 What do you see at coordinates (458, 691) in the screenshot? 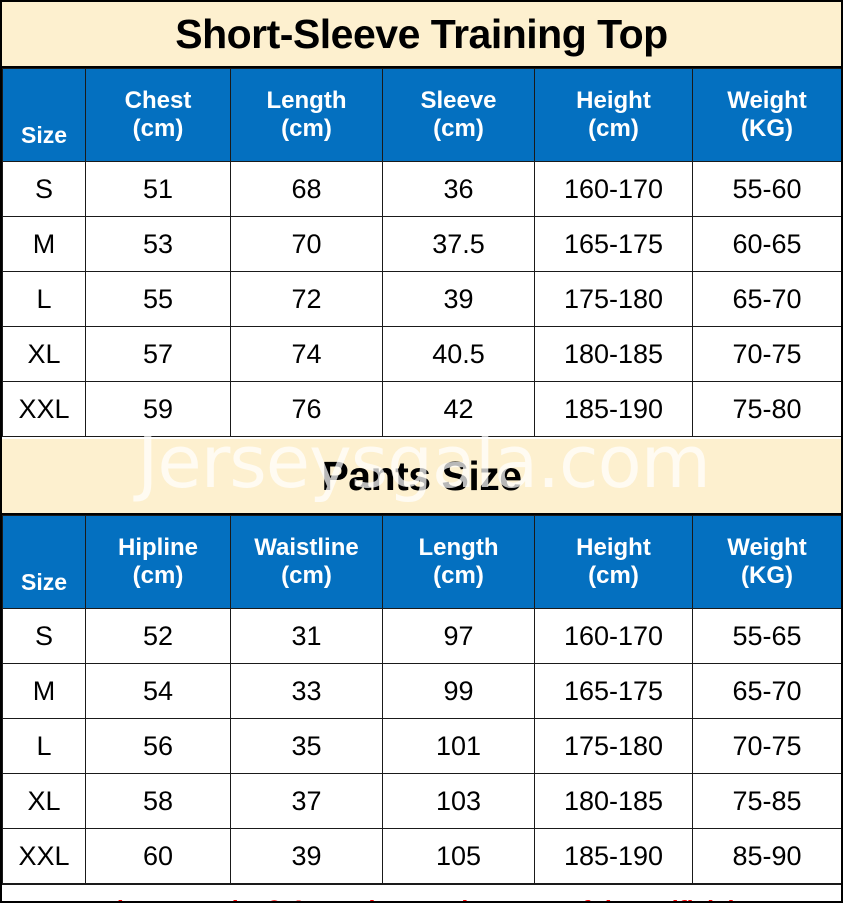
I see `cell-length: 99` at bounding box center [458, 691].